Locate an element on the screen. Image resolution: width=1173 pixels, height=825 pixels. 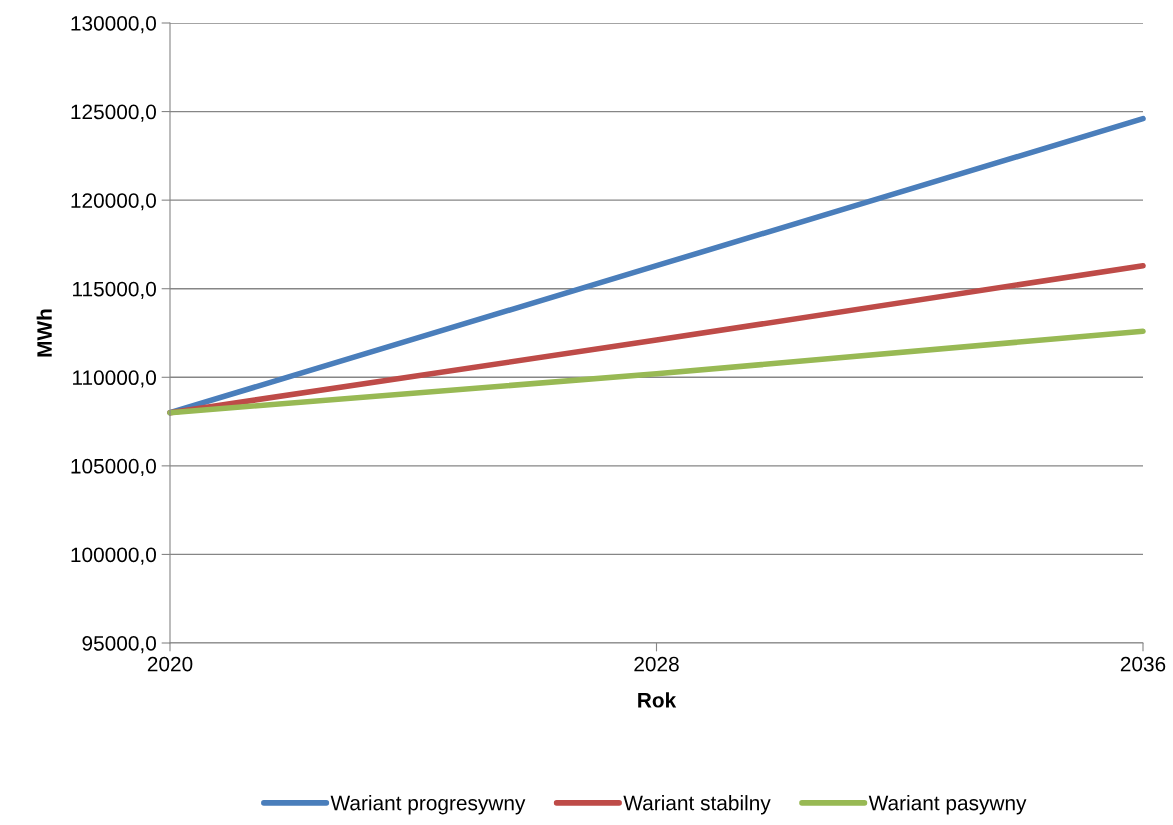
y-tick-label: 100000,0 is located at coordinates (113, 556).